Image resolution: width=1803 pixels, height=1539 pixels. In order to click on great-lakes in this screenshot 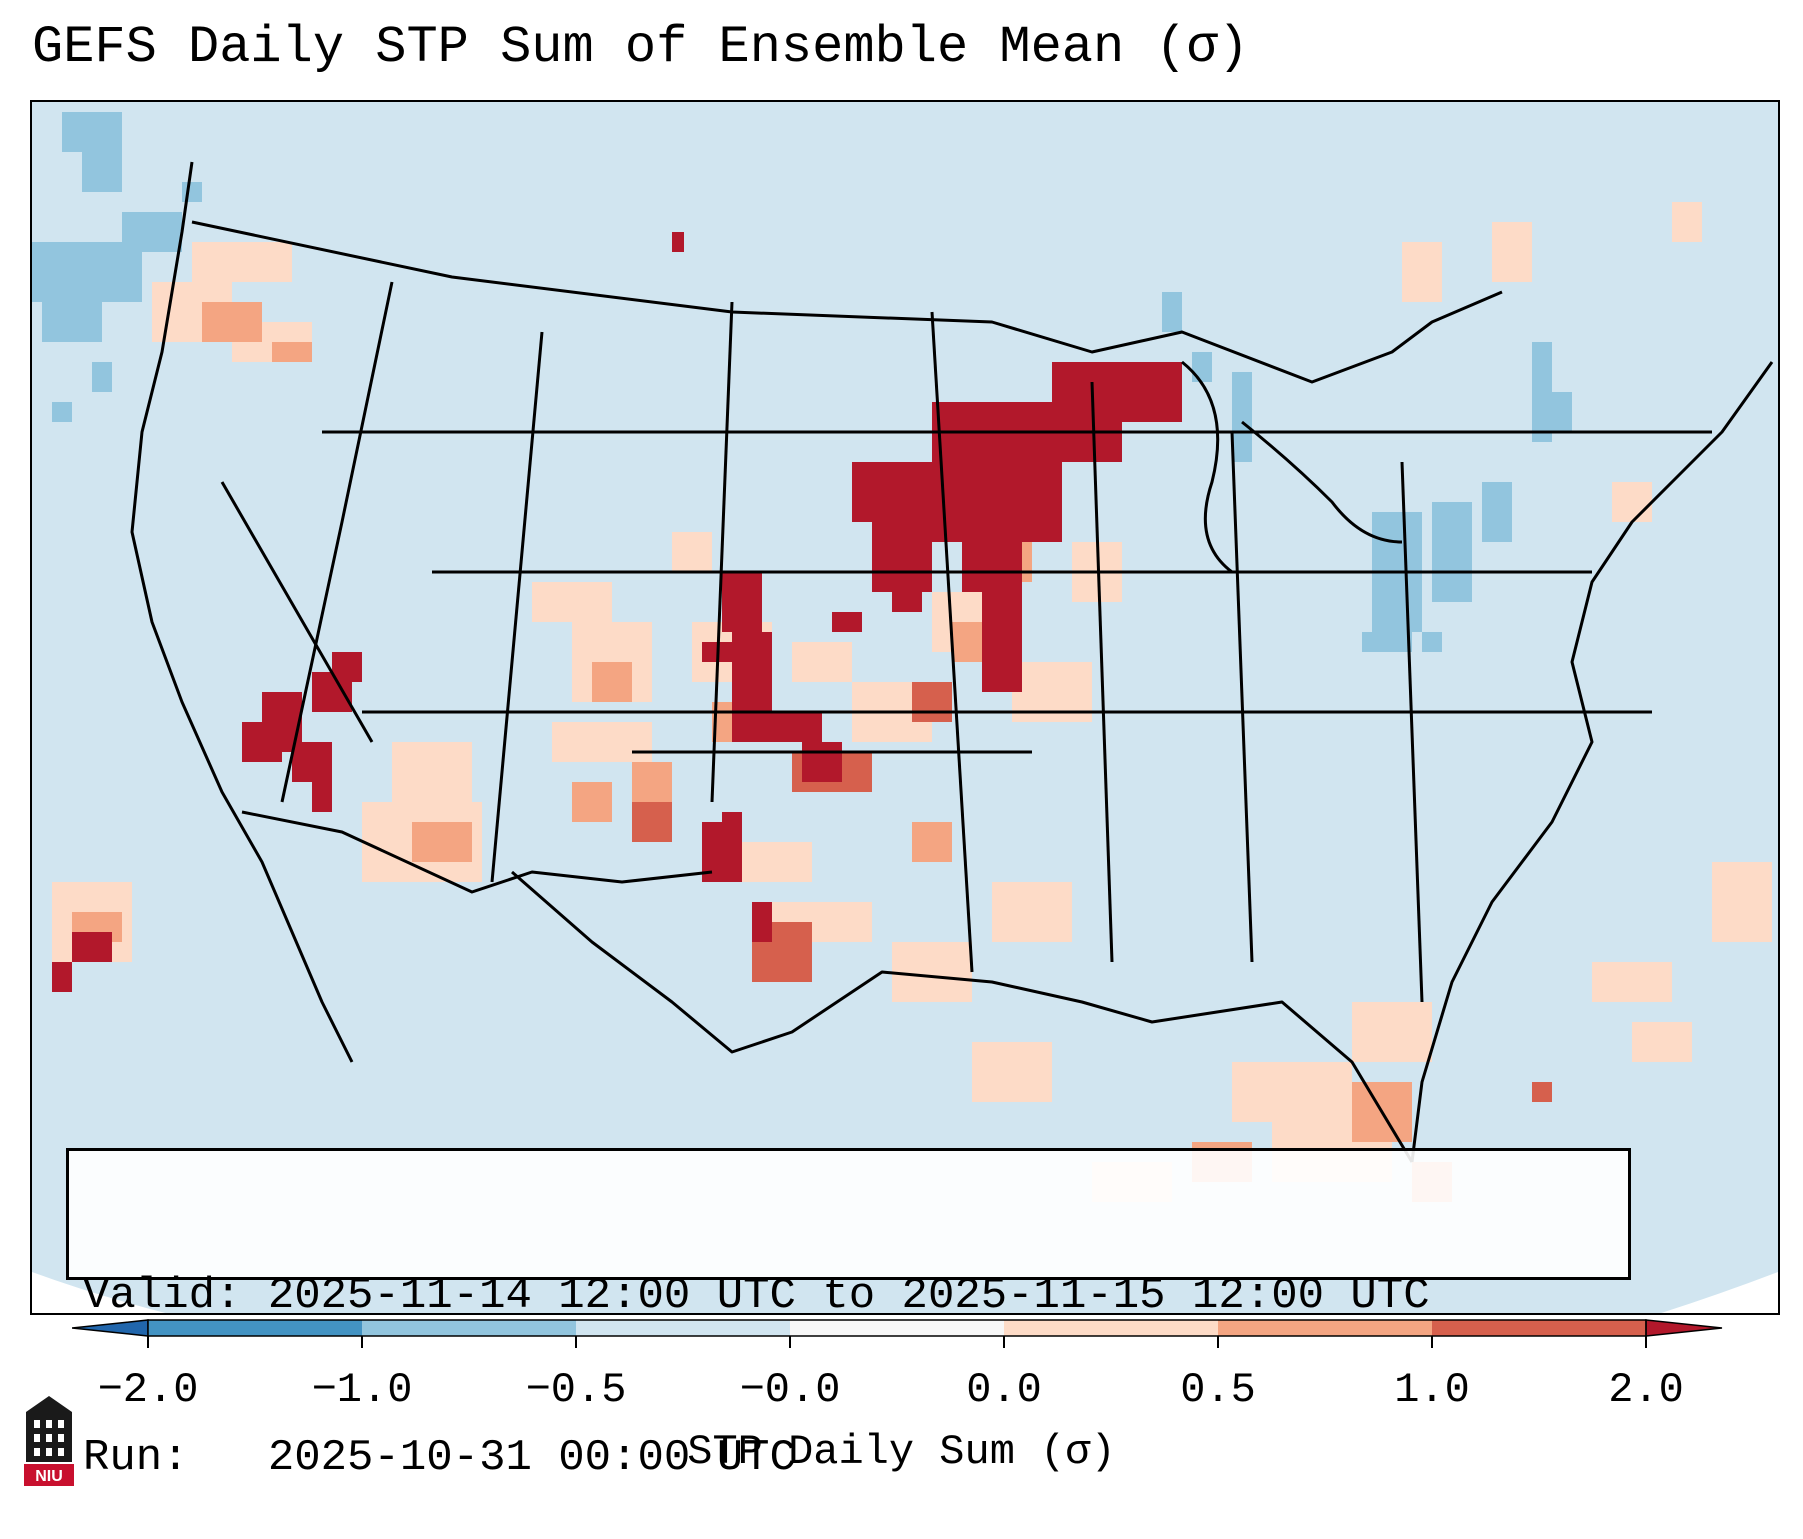, I will do `click(1292, 467)`.